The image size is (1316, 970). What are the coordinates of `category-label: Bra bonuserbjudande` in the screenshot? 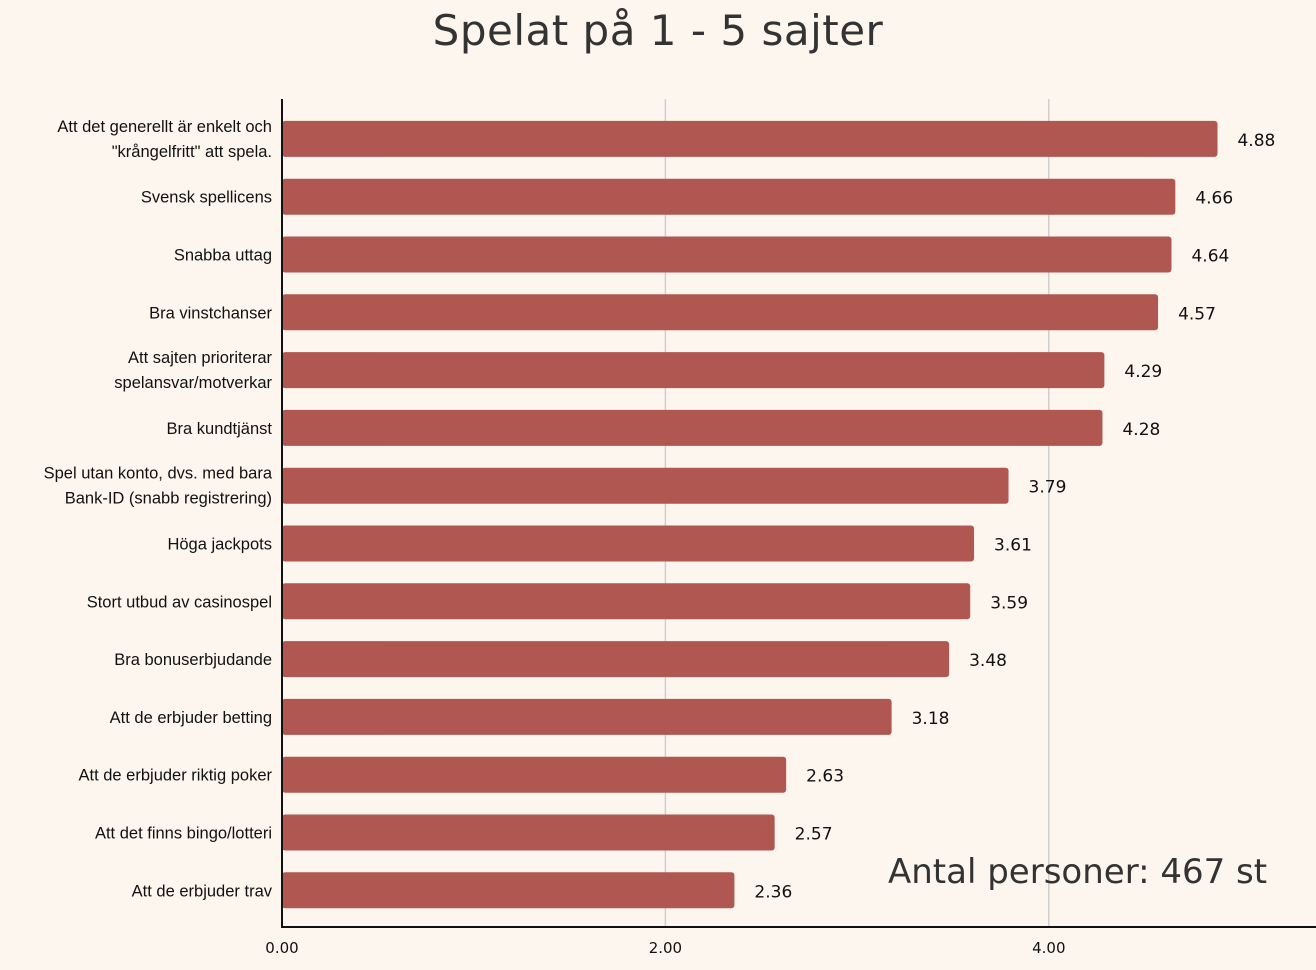 It's located at (193, 660).